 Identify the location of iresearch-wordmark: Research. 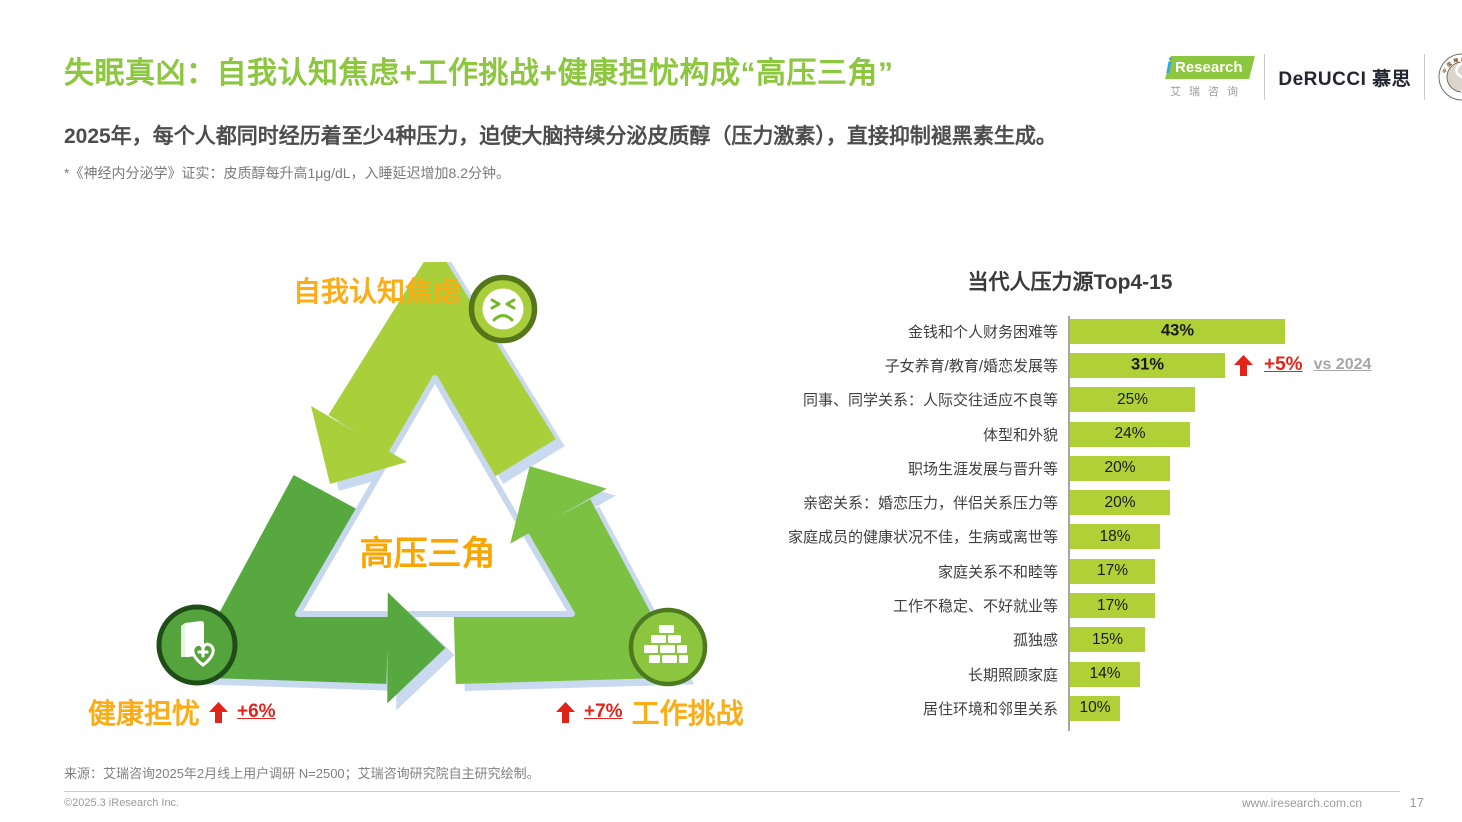
(1208, 67).